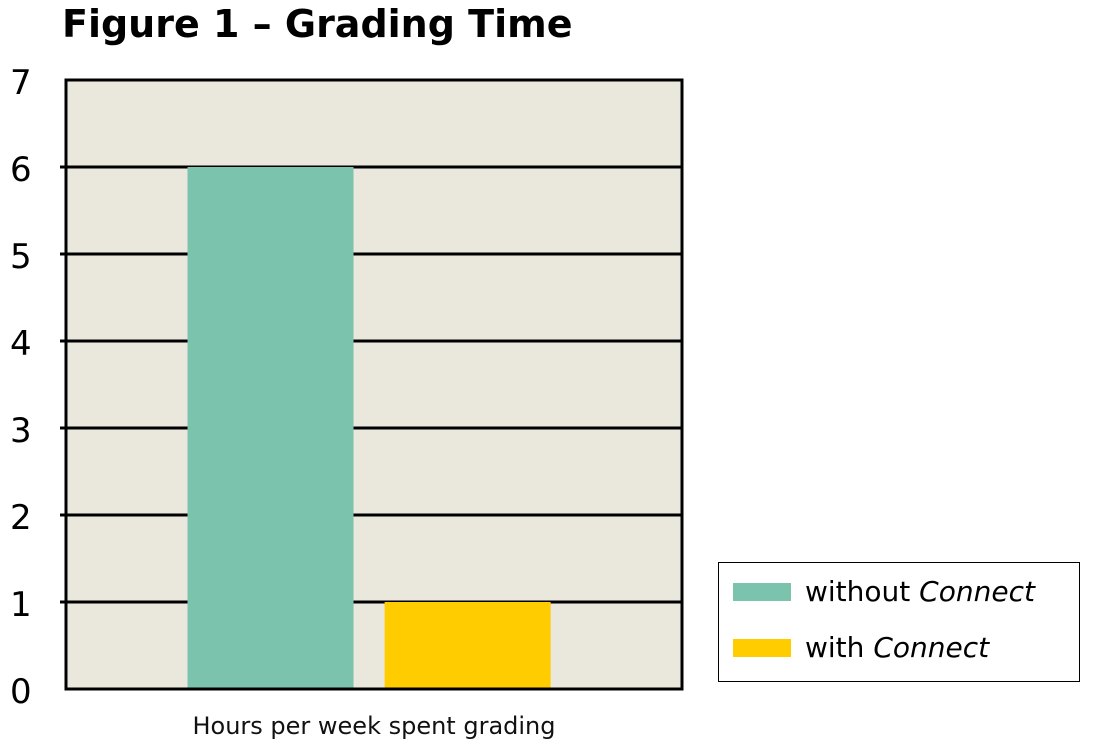 Image resolution: width=1096 pixels, height=745 pixels. What do you see at coordinates (897, 647) in the screenshot?
I see `legend-label-with-connect: with Connect` at bounding box center [897, 647].